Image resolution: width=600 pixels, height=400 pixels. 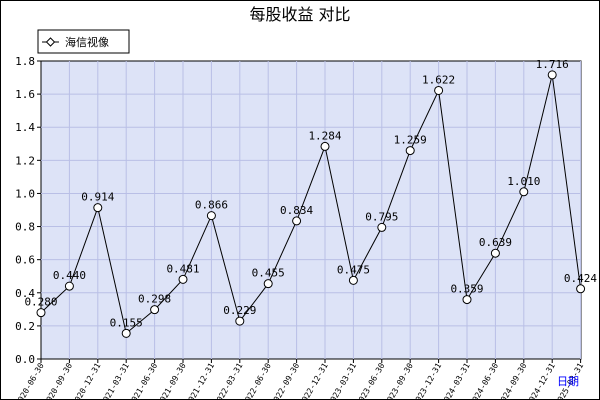 What do you see at coordinates (268, 273) in the screenshot?
I see `data-label: 0.455` at bounding box center [268, 273].